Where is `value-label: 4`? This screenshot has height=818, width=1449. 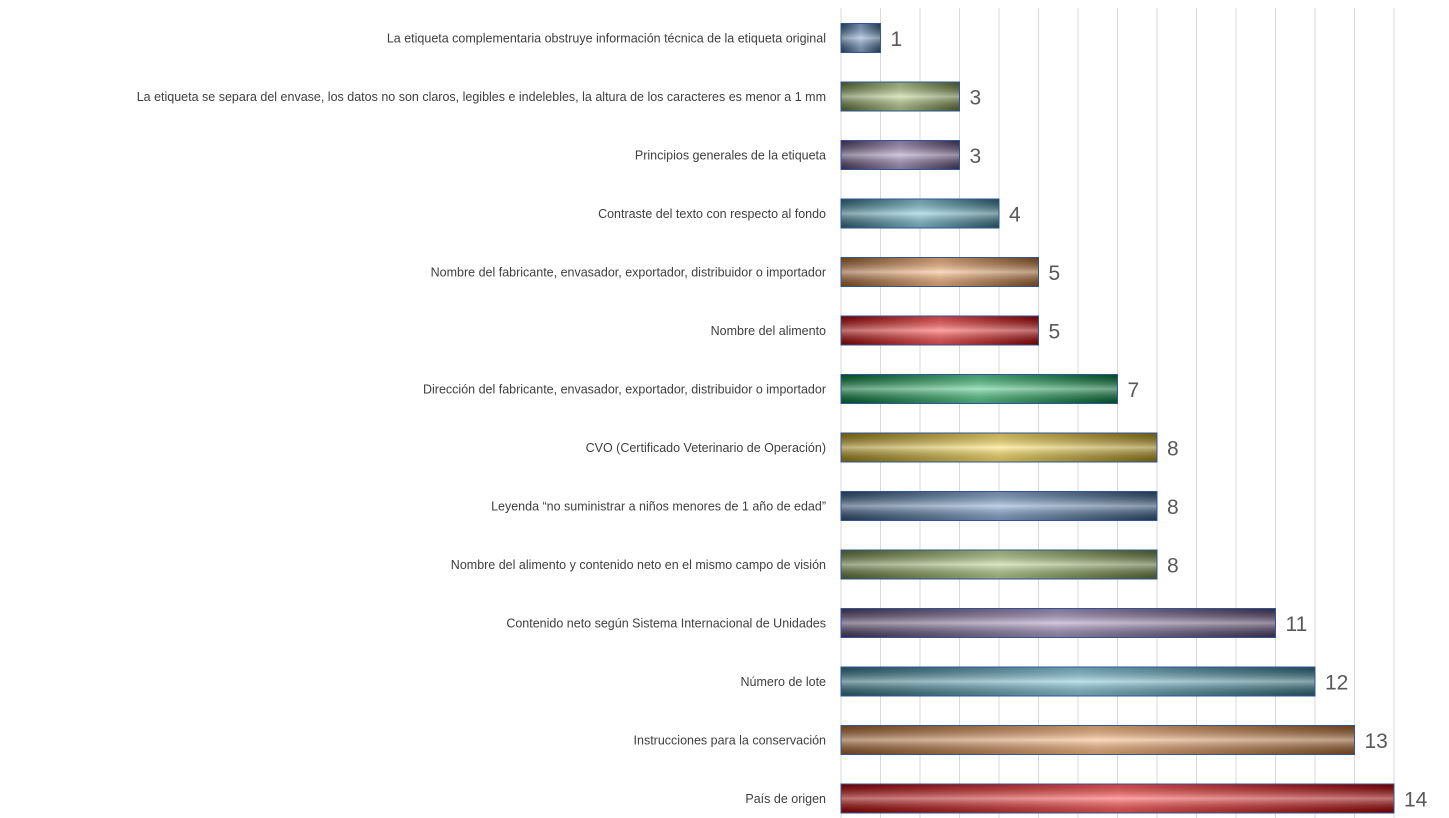
value-label: 4 is located at coordinates (1015, 215).